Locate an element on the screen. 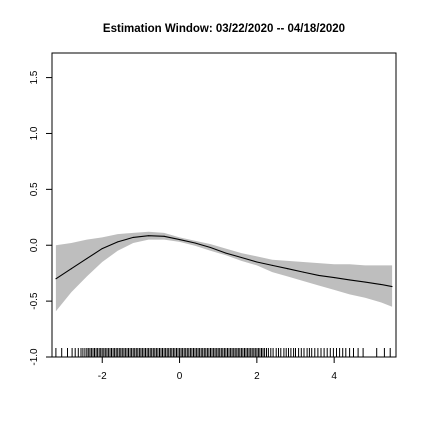 Image resolution: width=423 pixels, height=423 pixels. x-tick-label: 4 is located at coordinates (334, 376).